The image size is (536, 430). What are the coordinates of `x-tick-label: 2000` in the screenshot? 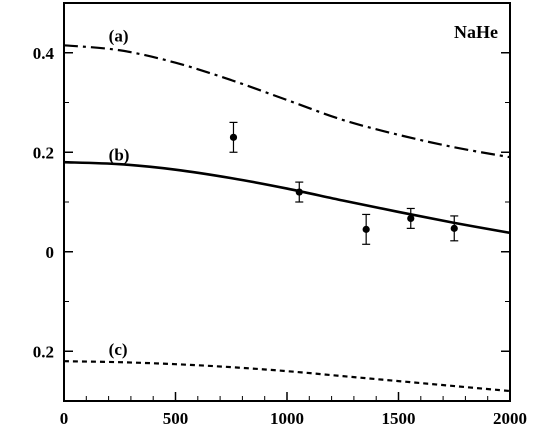 It's located at (510, 418).